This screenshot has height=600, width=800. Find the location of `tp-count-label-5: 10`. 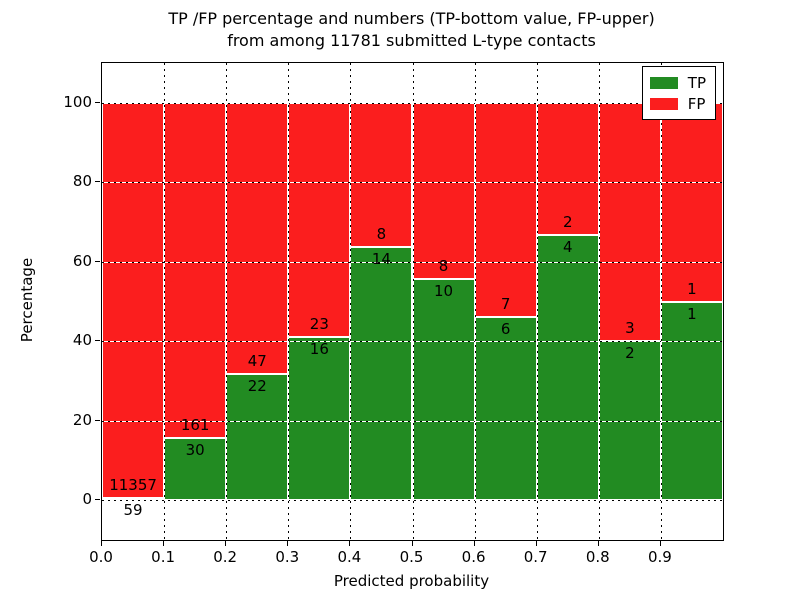

tp-count-label-5: 10 is located at coordinates (444, 291).